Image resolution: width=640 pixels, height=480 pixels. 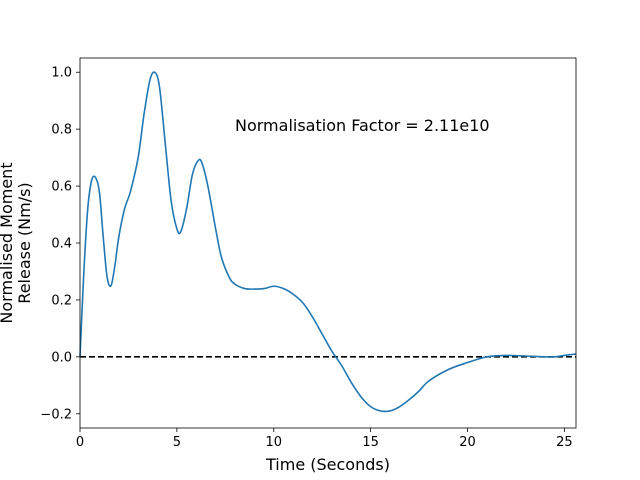 What do you see at coordinates (8, 242) in the screenshot?
I see `y-axis-label-line-1: Normalised Moment` at bounding box center [8, 242].